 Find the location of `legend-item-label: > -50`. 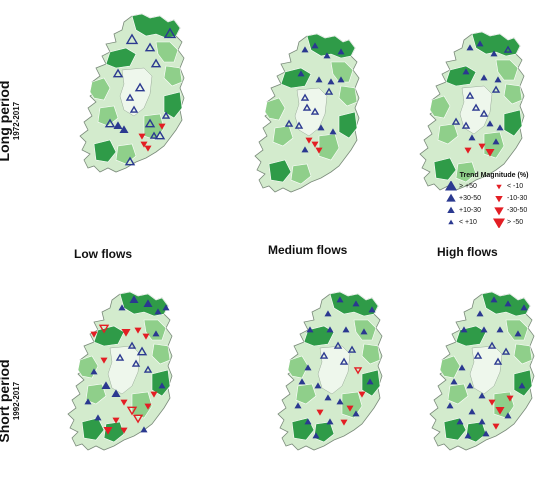

legend-item-label: > -50 is located at coordinates (515, 222).